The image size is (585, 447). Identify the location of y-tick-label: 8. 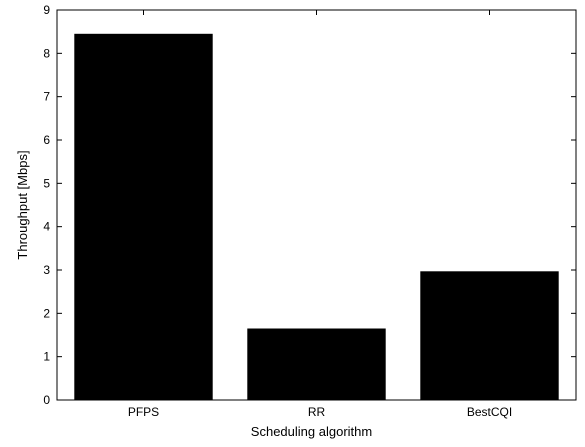
(46, 53).